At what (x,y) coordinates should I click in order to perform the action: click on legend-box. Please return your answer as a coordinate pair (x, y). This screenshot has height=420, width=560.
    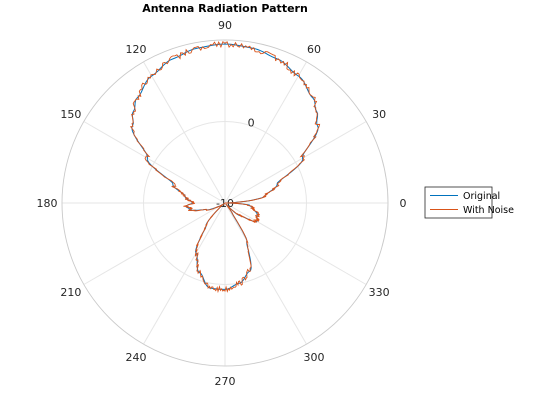
    Looking at the image, I should click on (458, 202).